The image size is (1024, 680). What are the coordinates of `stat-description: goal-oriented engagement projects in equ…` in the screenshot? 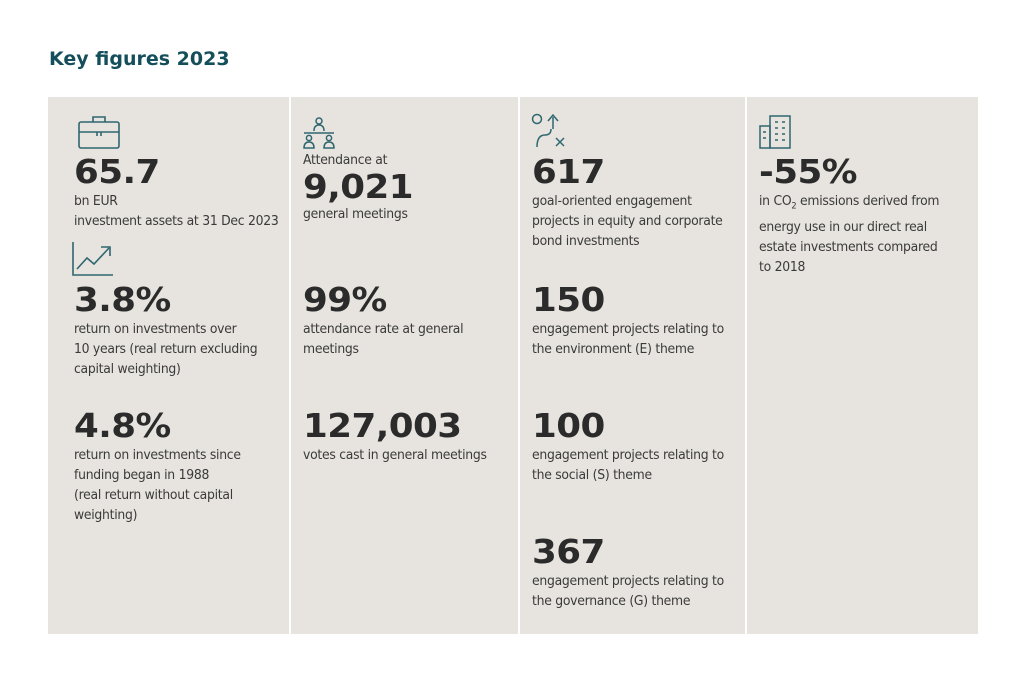 It's located at (627, 221).